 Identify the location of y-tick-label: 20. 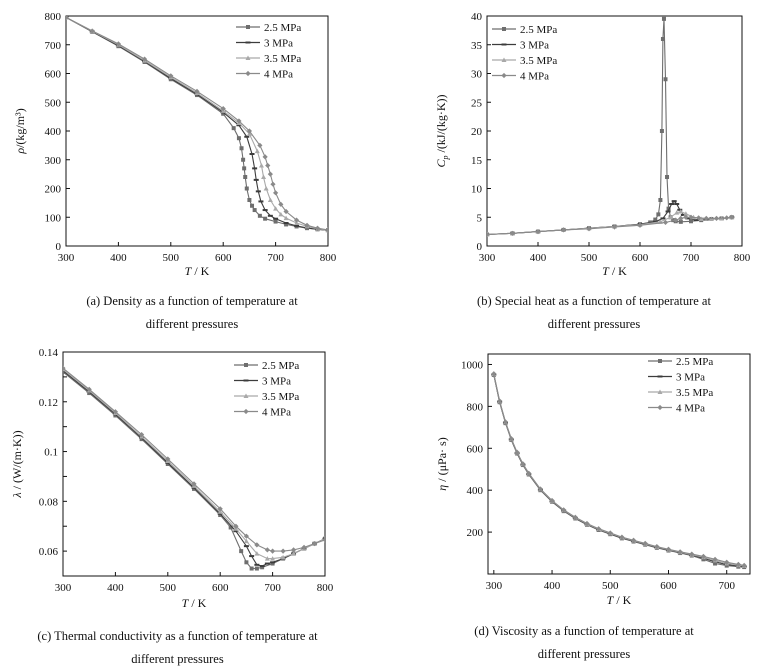
(477, 132).